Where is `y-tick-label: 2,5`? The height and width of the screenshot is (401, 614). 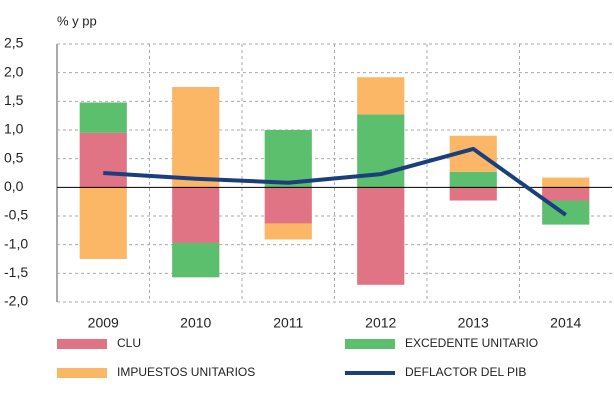 y-tick-label: 2,5 is located at coordinates (14, 43).